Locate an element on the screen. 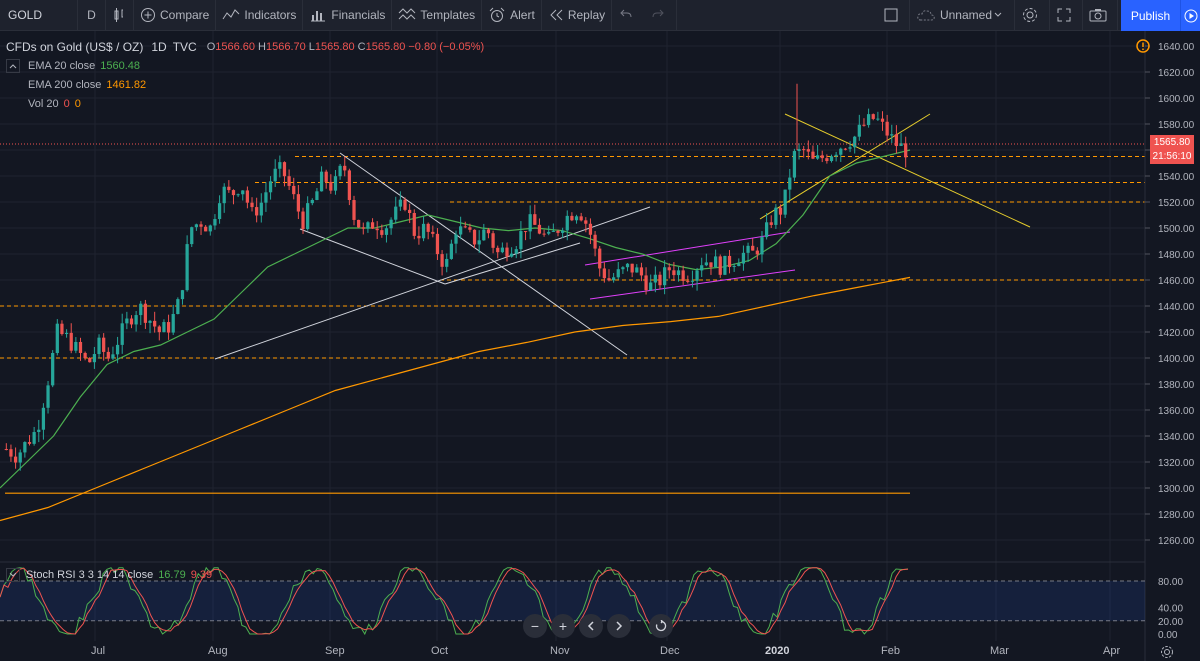  price-axis-label: 1600.00 is located at coordinates (1176, 99).